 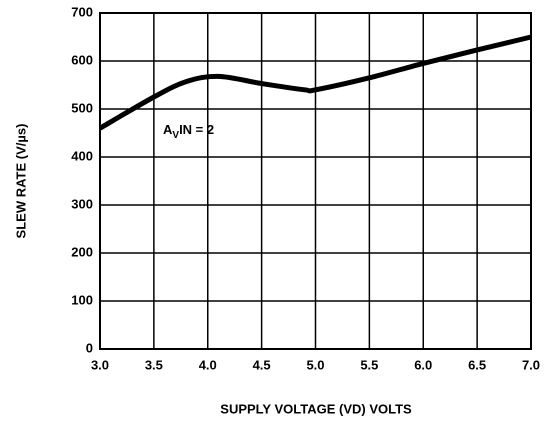 What do you see at coordinates (369, 364) in the screenshot?
I see `x-tick-label: 5.5` at bounding box center [369, 364].